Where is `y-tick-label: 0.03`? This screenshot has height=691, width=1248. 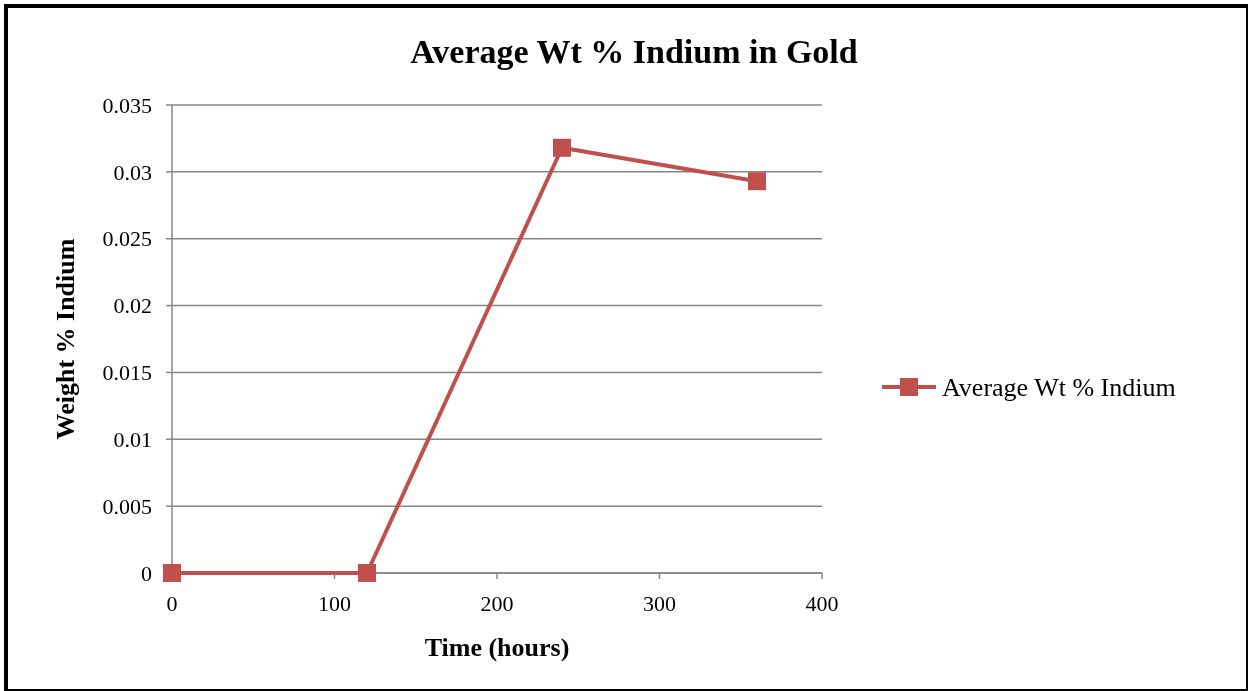
y-tick-label: 0.03 is located at coordinates (132, 172).